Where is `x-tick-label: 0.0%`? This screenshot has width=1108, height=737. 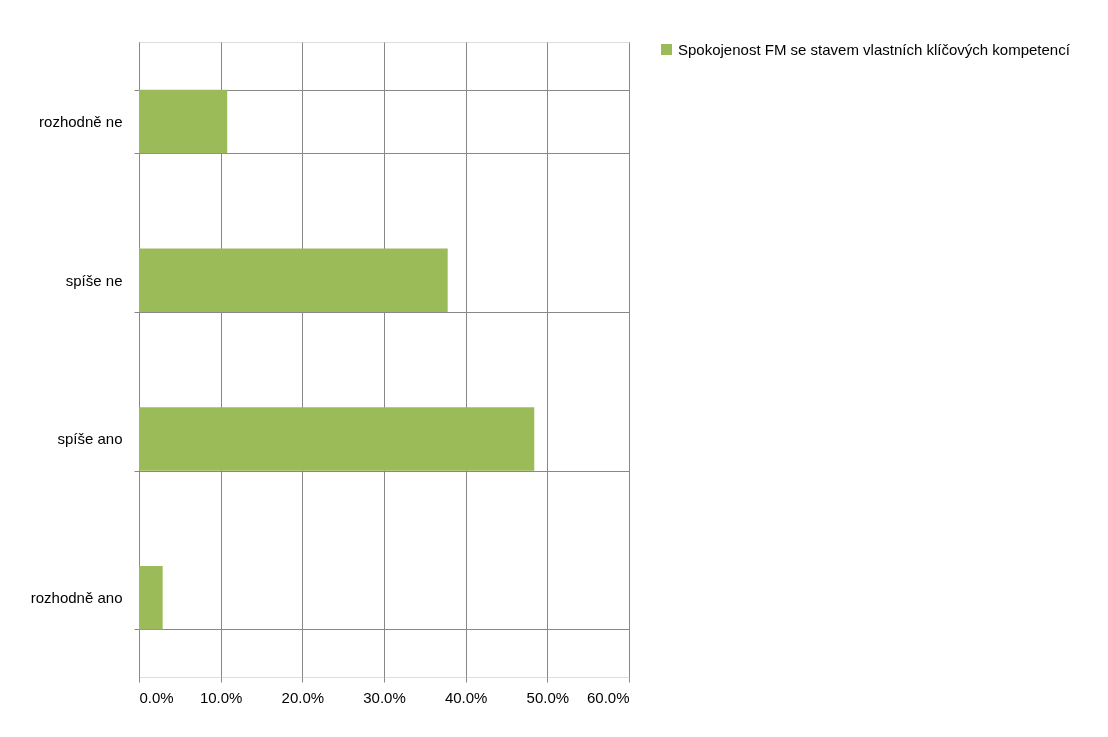 x-tick-label: 0.0% is located at coordinates (156, 697).